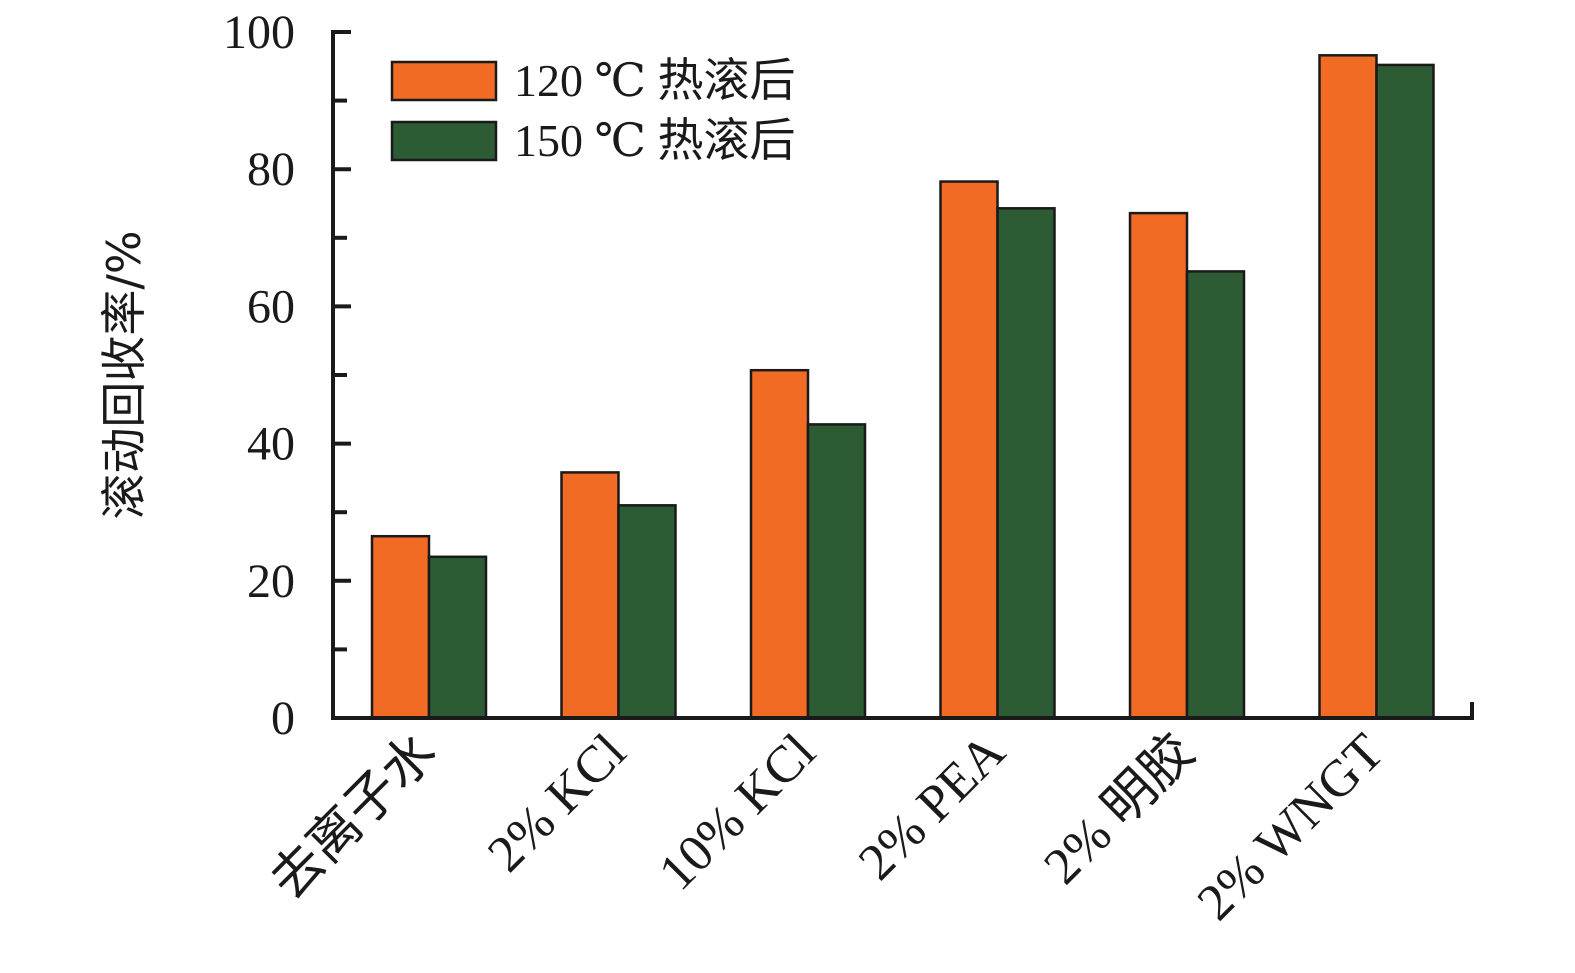 This screenshot has width=1575, height=973. What do you see at coordinates (654, 140) in the screenshot?
I see `legend-label-1: 150 ℃ 热滚后` at bounding box center [654, 140].